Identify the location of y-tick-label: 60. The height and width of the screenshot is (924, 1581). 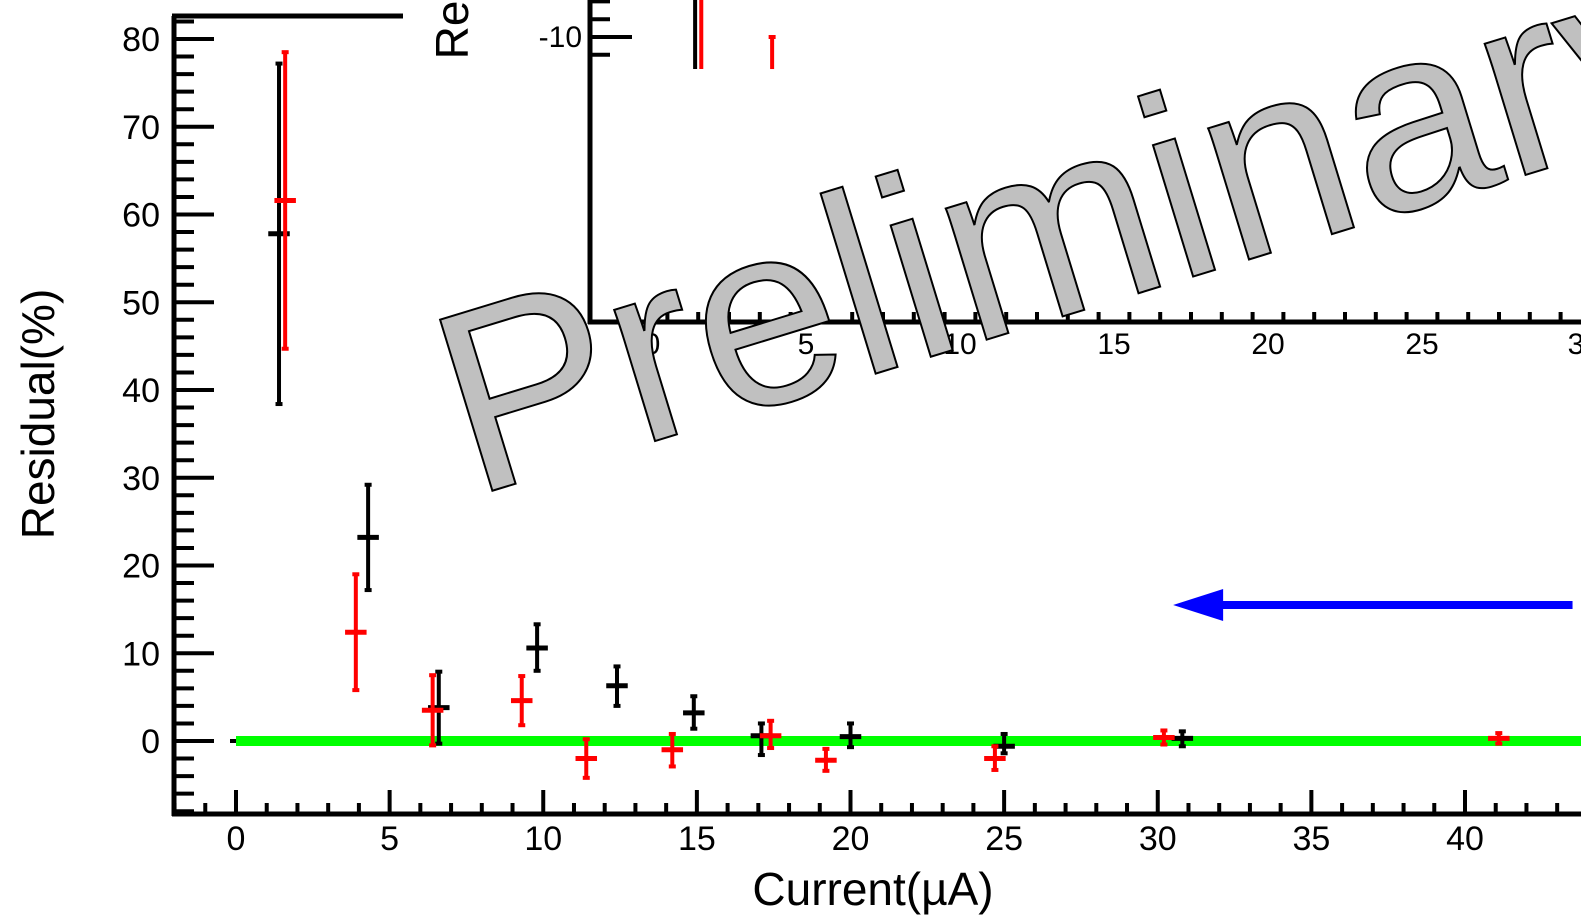
(141, 216).